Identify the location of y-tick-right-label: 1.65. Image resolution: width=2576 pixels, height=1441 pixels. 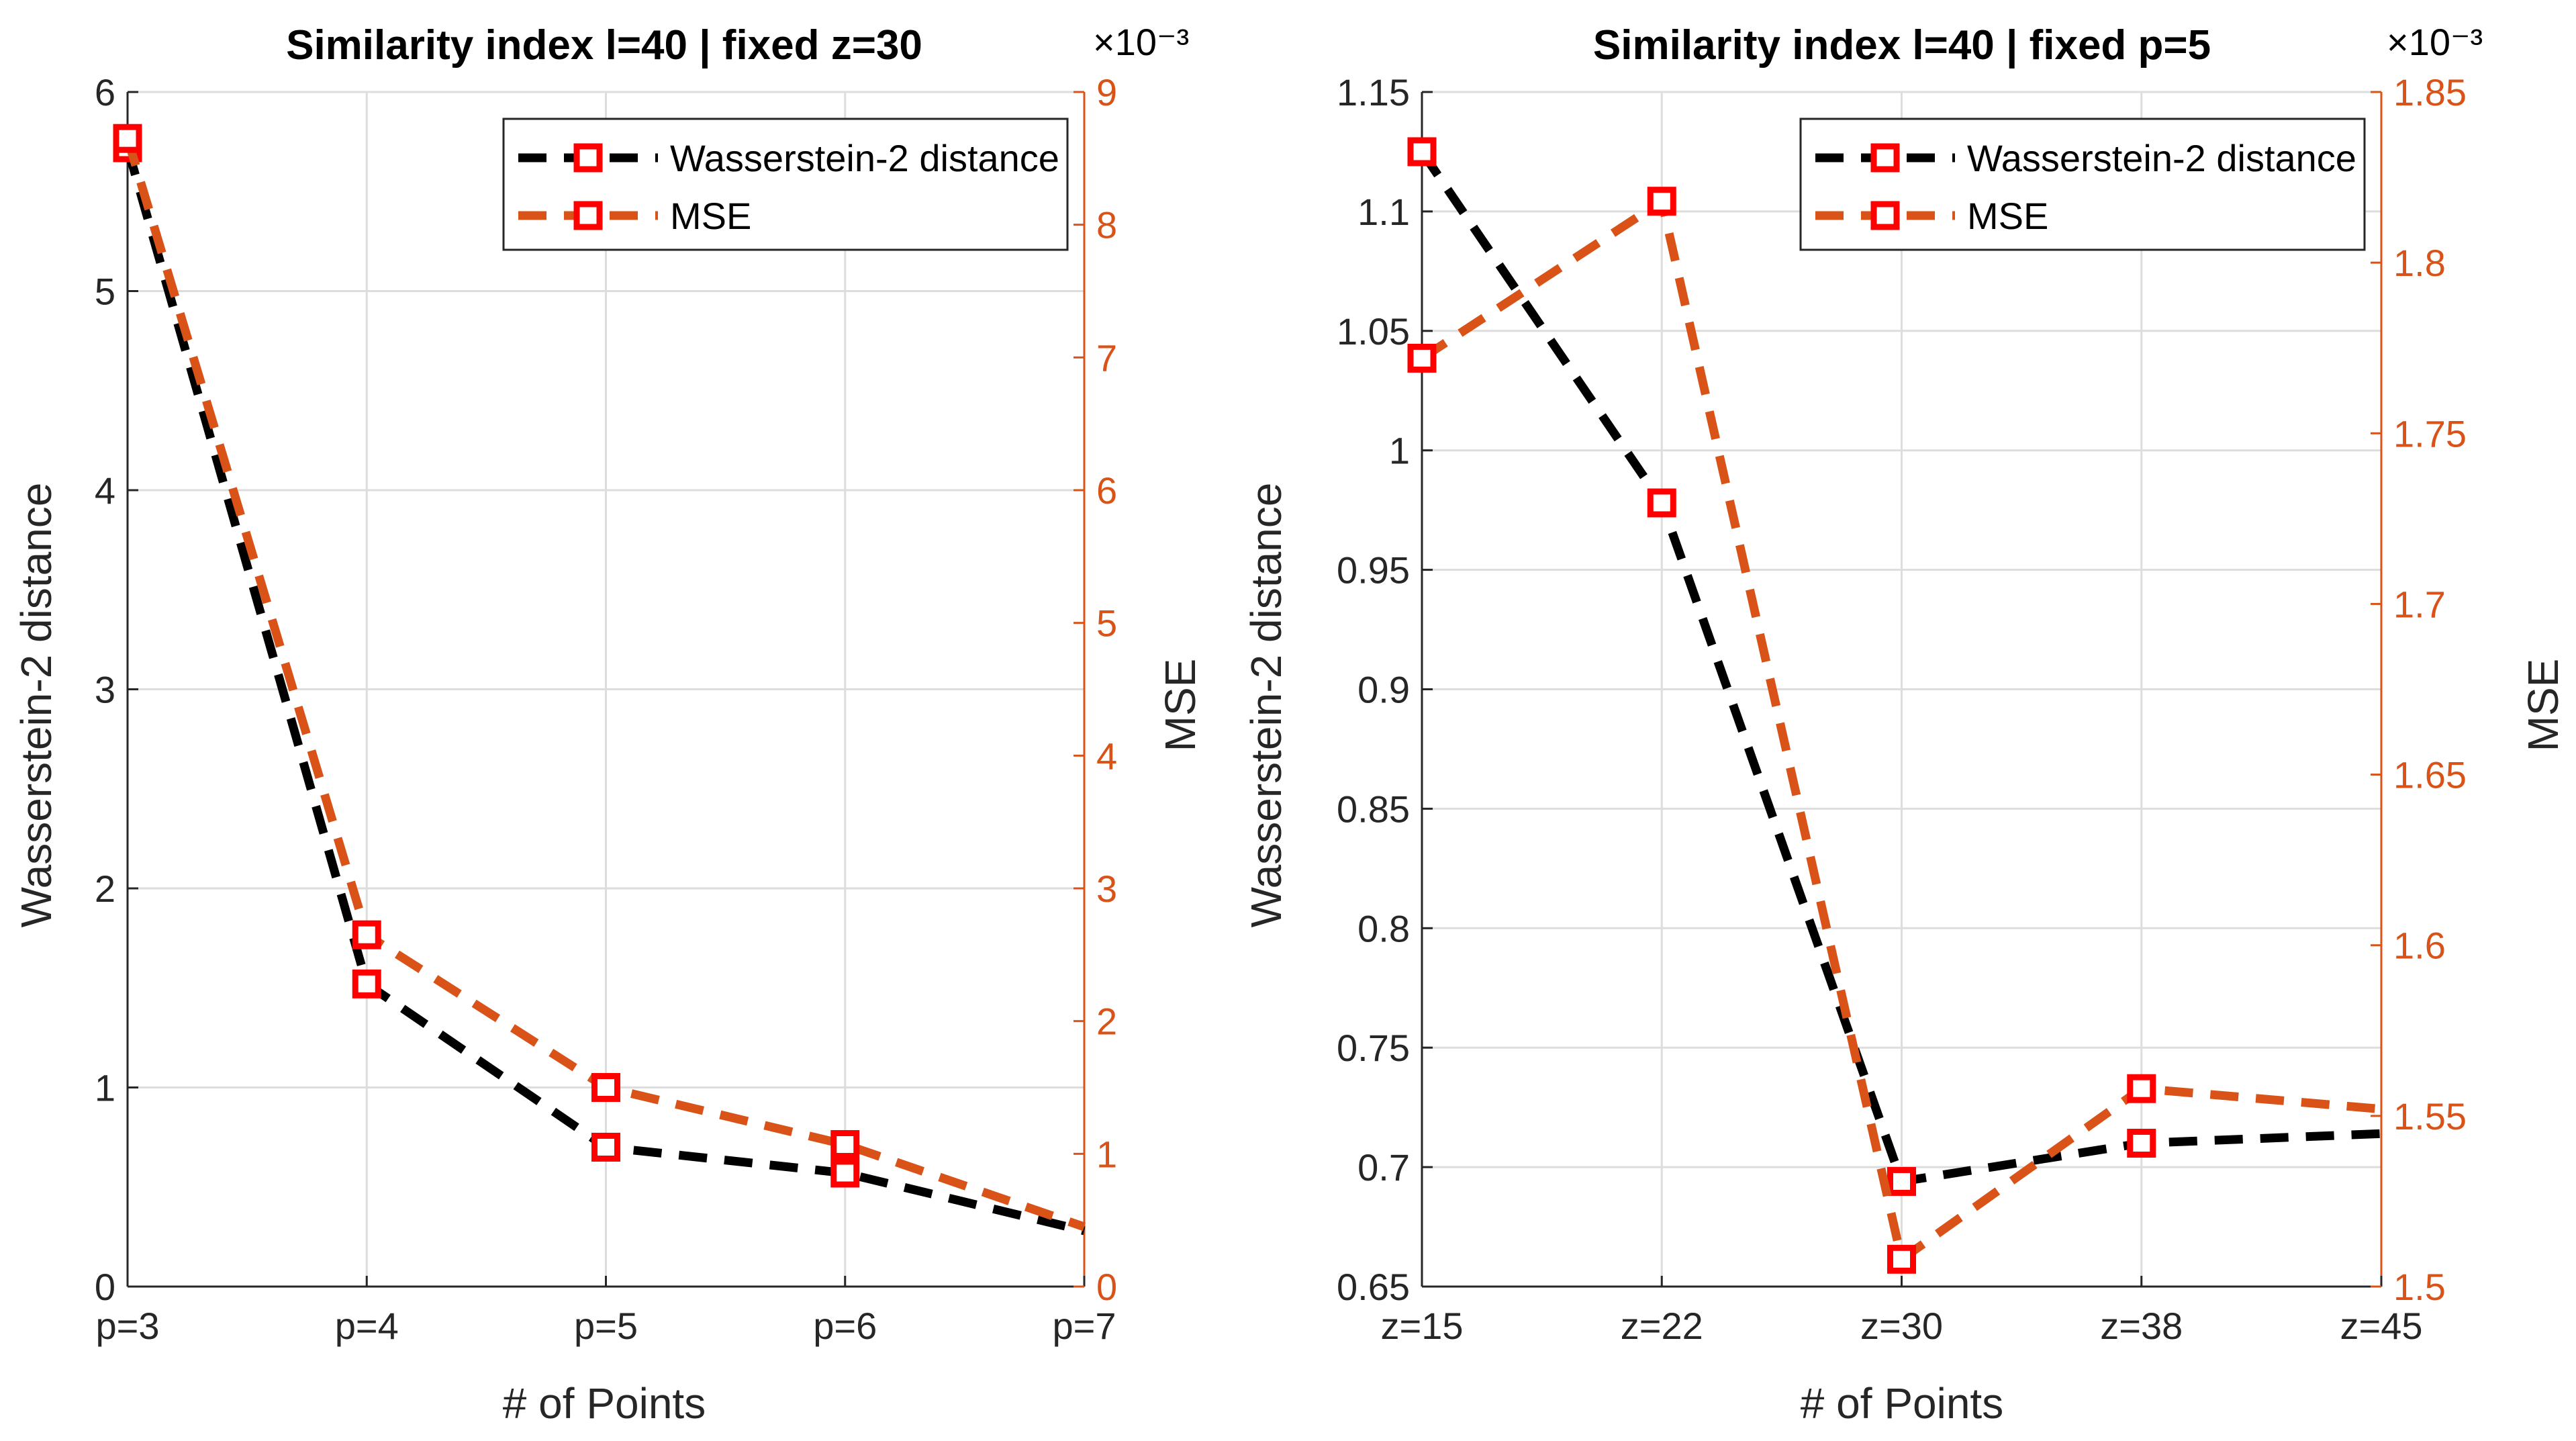
(2430, 775).